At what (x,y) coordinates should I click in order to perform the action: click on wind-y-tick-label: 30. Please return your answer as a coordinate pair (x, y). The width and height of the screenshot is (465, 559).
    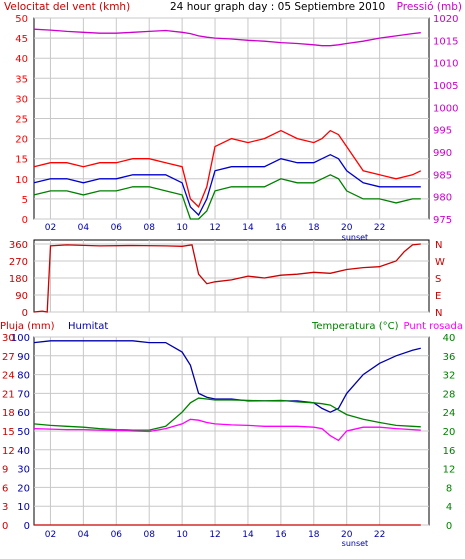
    Looking at the image, I should click on (21, 99).